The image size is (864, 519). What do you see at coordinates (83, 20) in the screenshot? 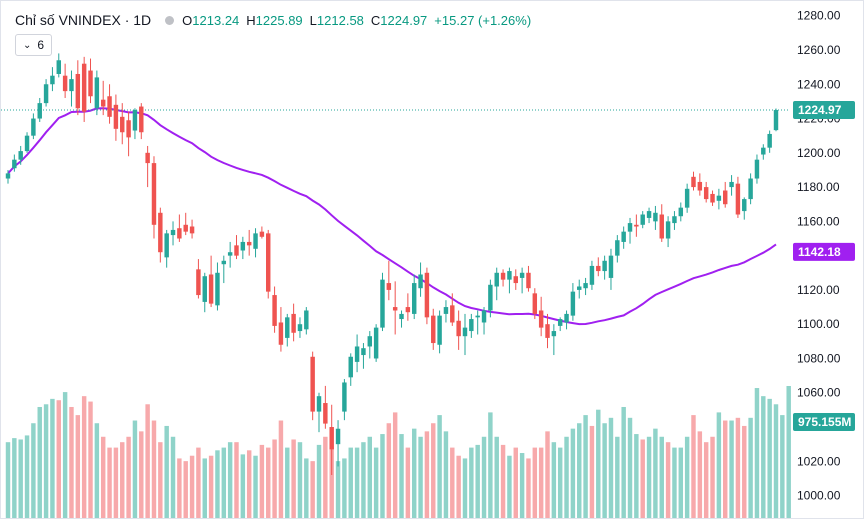
I see `symbol-title: Chỉ số VNINDEX · 1D` at bounding box center [83, 20].